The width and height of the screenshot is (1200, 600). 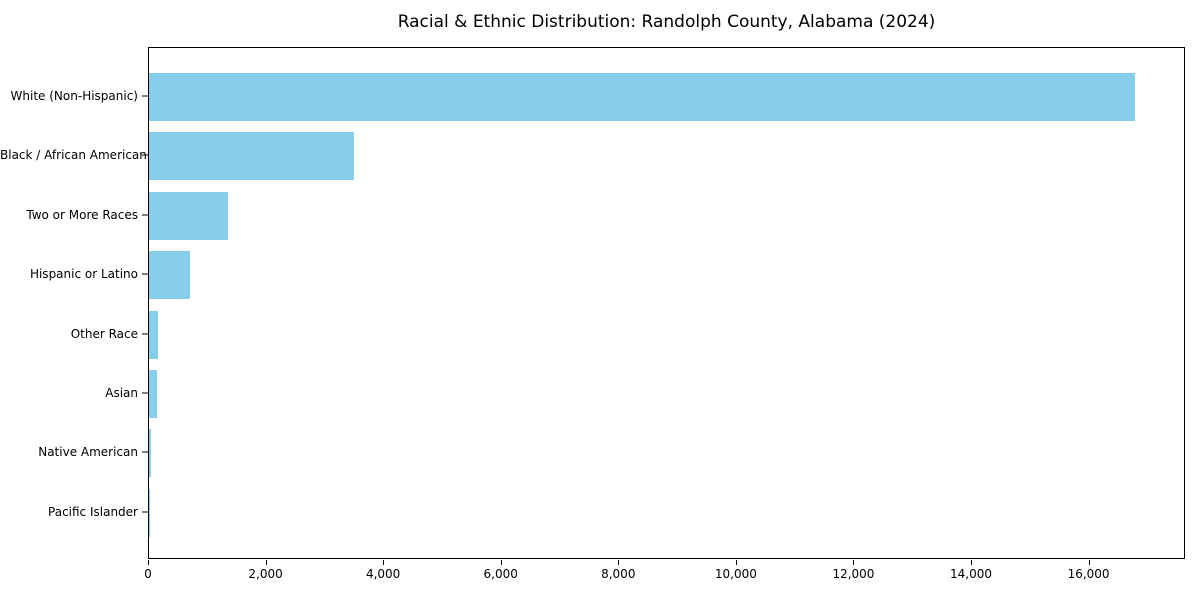 I want to click on y-tick-label: White (Non-Hispanic), so click(x=74, y=96).